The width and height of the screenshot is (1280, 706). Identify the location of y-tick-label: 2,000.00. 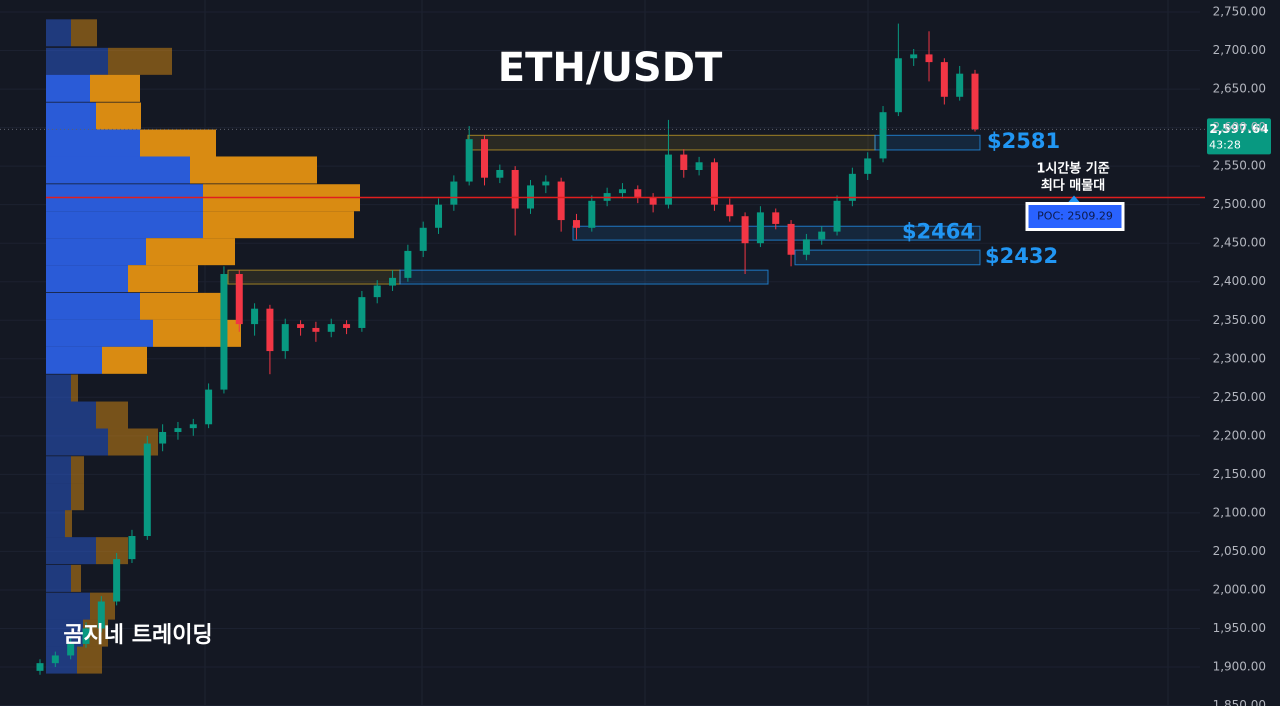
(1239, 589).